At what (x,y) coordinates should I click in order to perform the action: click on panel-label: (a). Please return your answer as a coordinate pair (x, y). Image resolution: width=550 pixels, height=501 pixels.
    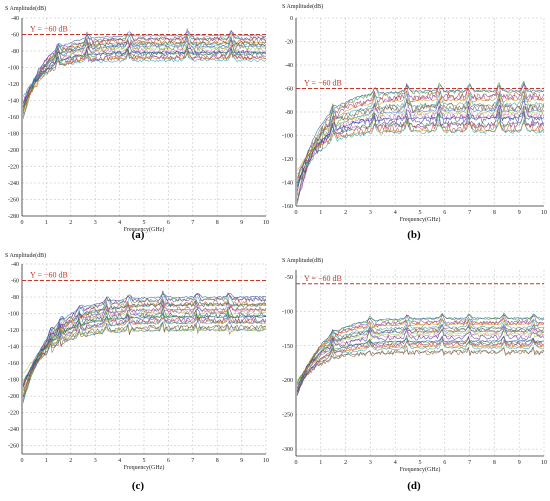
    Looking at the image, I should click on (138, 235).